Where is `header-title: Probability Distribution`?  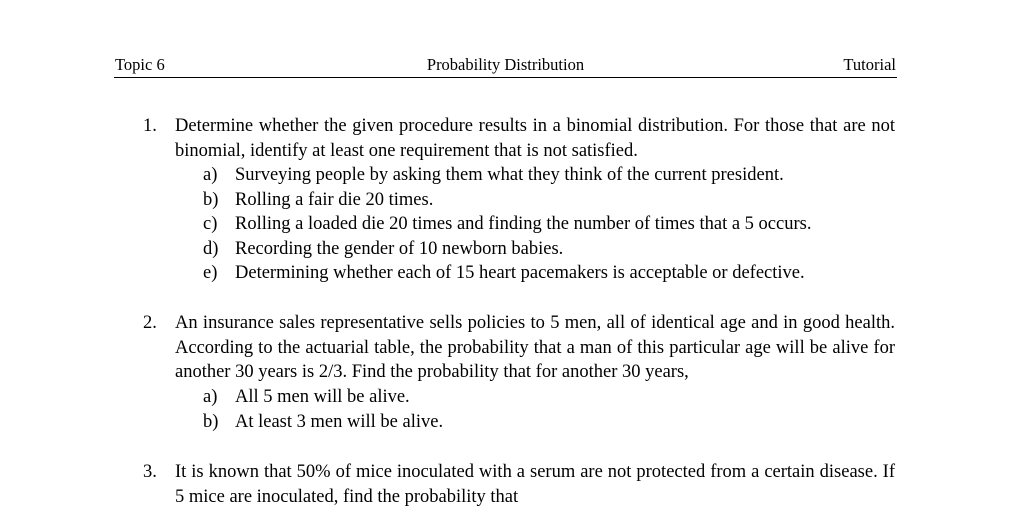
header-title: Probability Distribution is located at coordinates (505, 64).